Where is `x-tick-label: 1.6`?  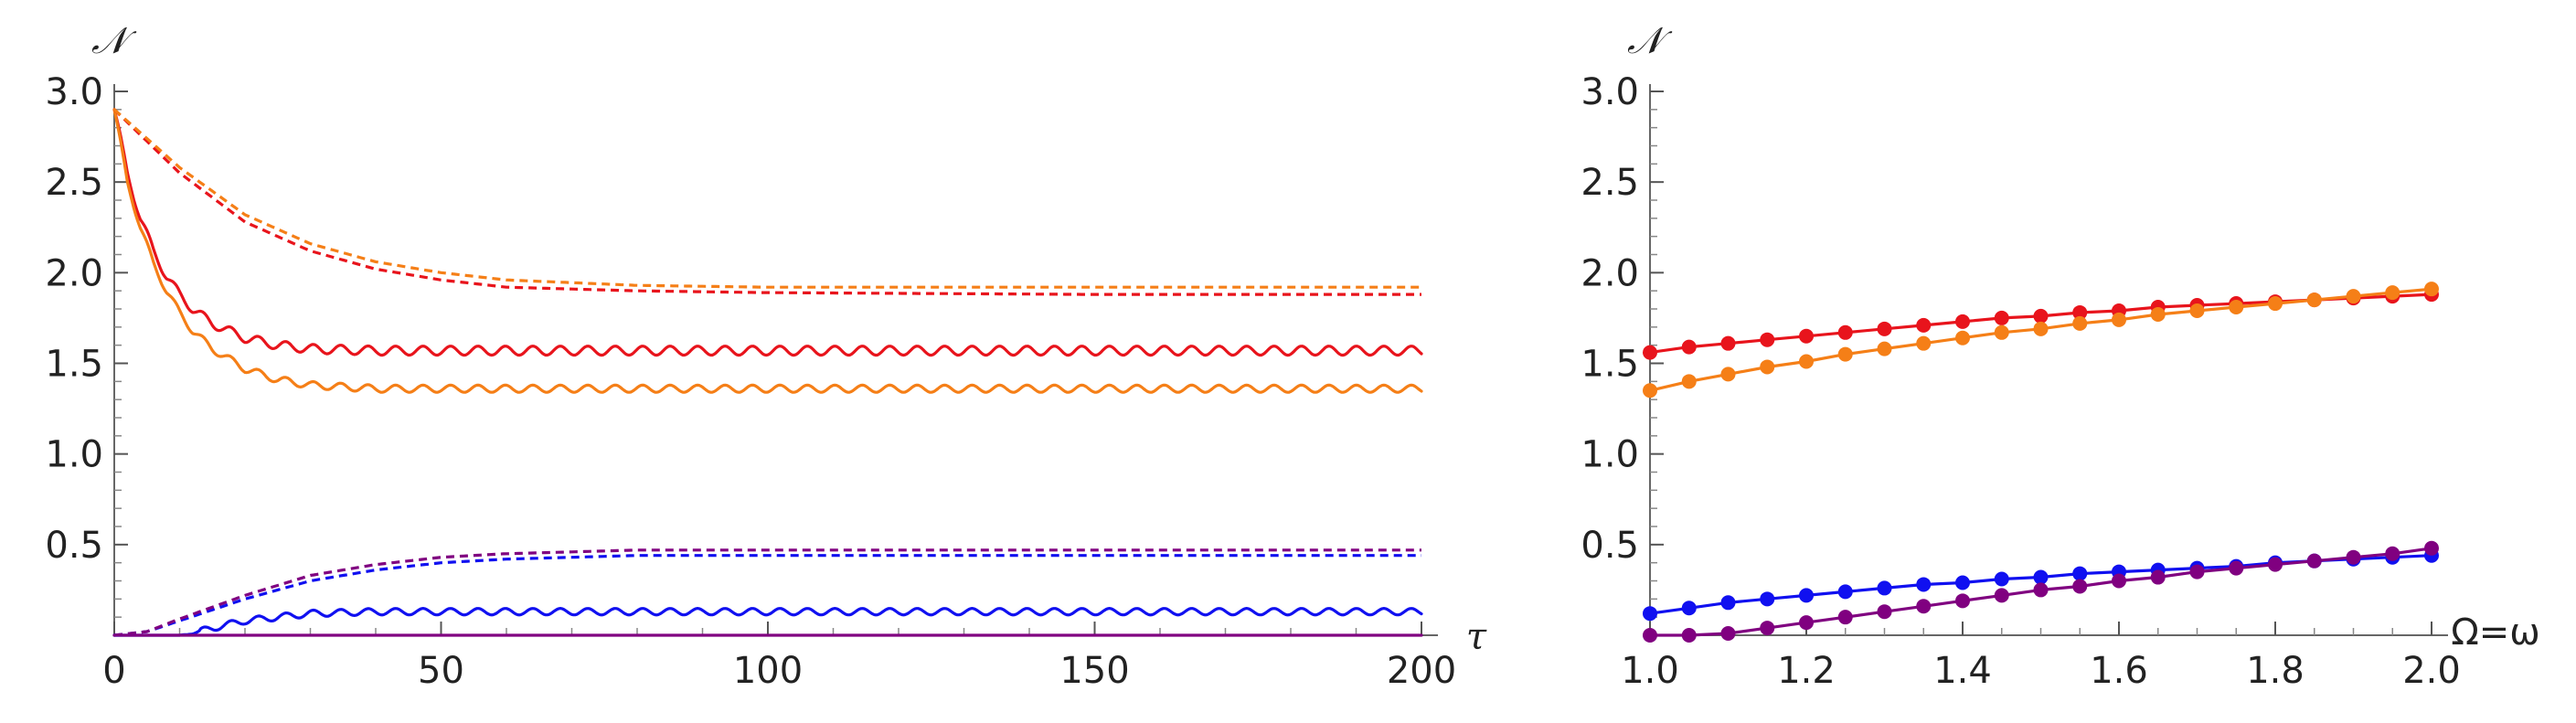 x-tick-label: 1.6 is located at coordinates (2119, 671).